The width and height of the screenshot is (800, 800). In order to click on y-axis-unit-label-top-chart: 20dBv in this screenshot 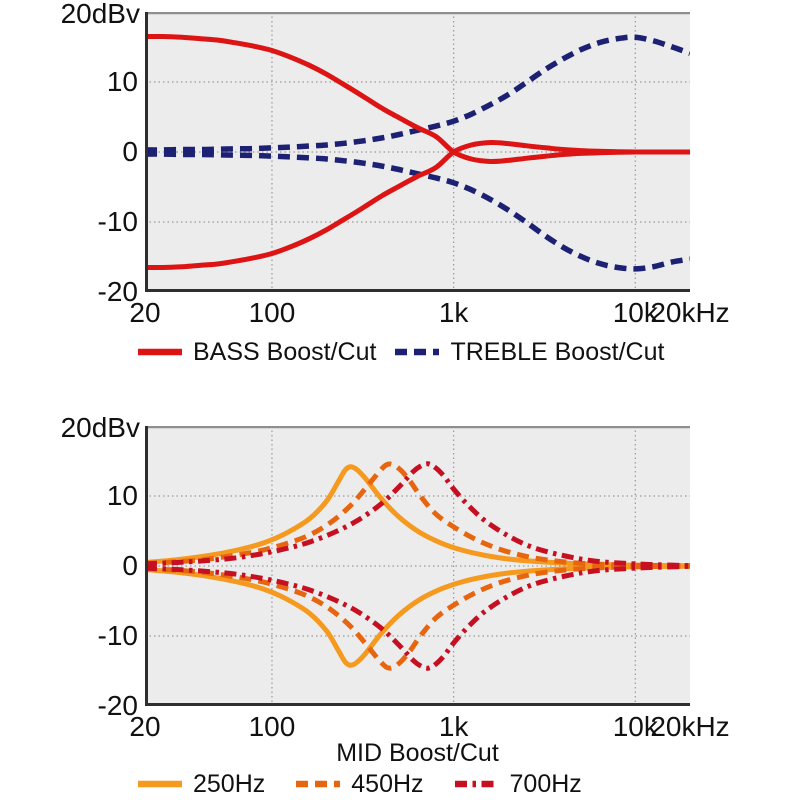, I will do `click(100, 14)`.